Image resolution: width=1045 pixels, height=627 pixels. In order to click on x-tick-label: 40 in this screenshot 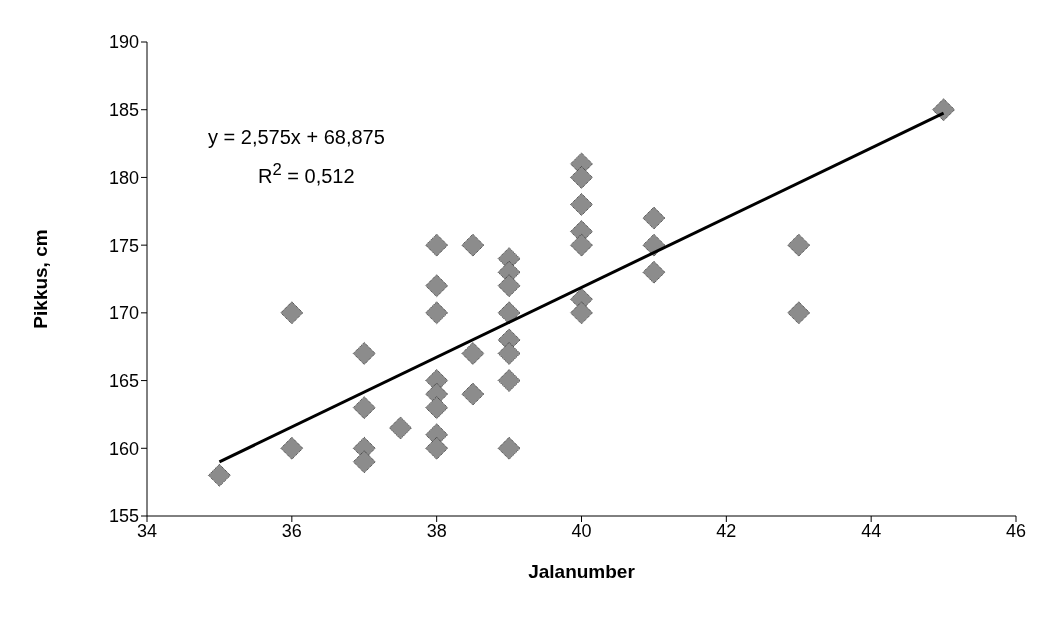, I will do `click(581, 530)`.